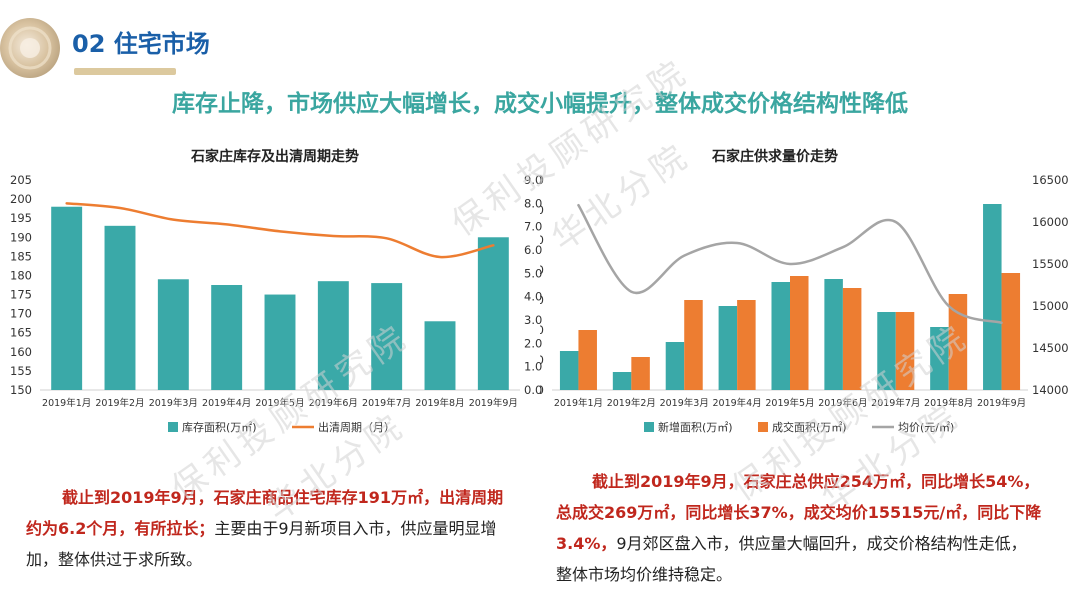 The image size is (1080, 596). What do you see at coordinates (21, 352) in the screenshot?
I see `y-left-tick-label: 160` at bounding box center [21, 352].